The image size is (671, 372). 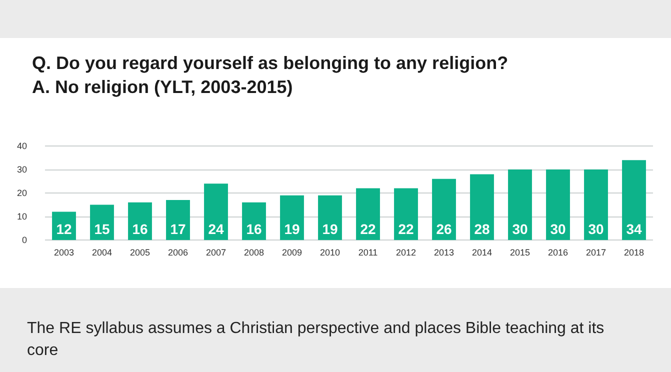 What do you see at coordinates (406, 253) in the screenshot?
I see `x-tick-label: 2012` at bounding box center [406, 253].